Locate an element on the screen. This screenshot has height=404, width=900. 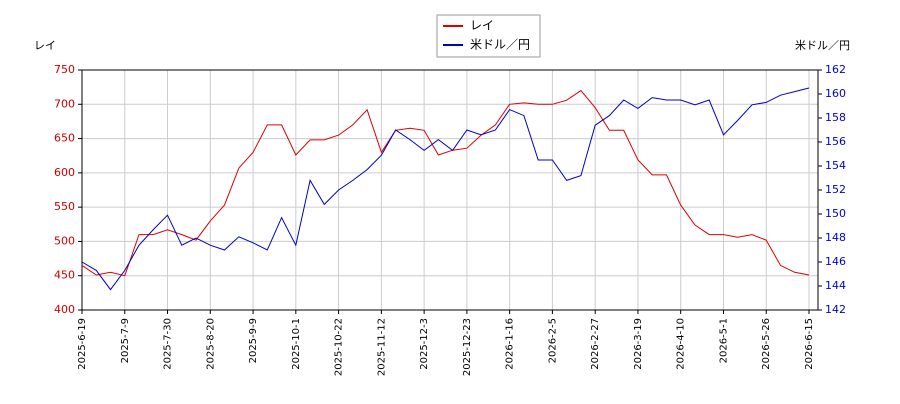
y-tick-label: 400 is located at coordinates (64, 309).